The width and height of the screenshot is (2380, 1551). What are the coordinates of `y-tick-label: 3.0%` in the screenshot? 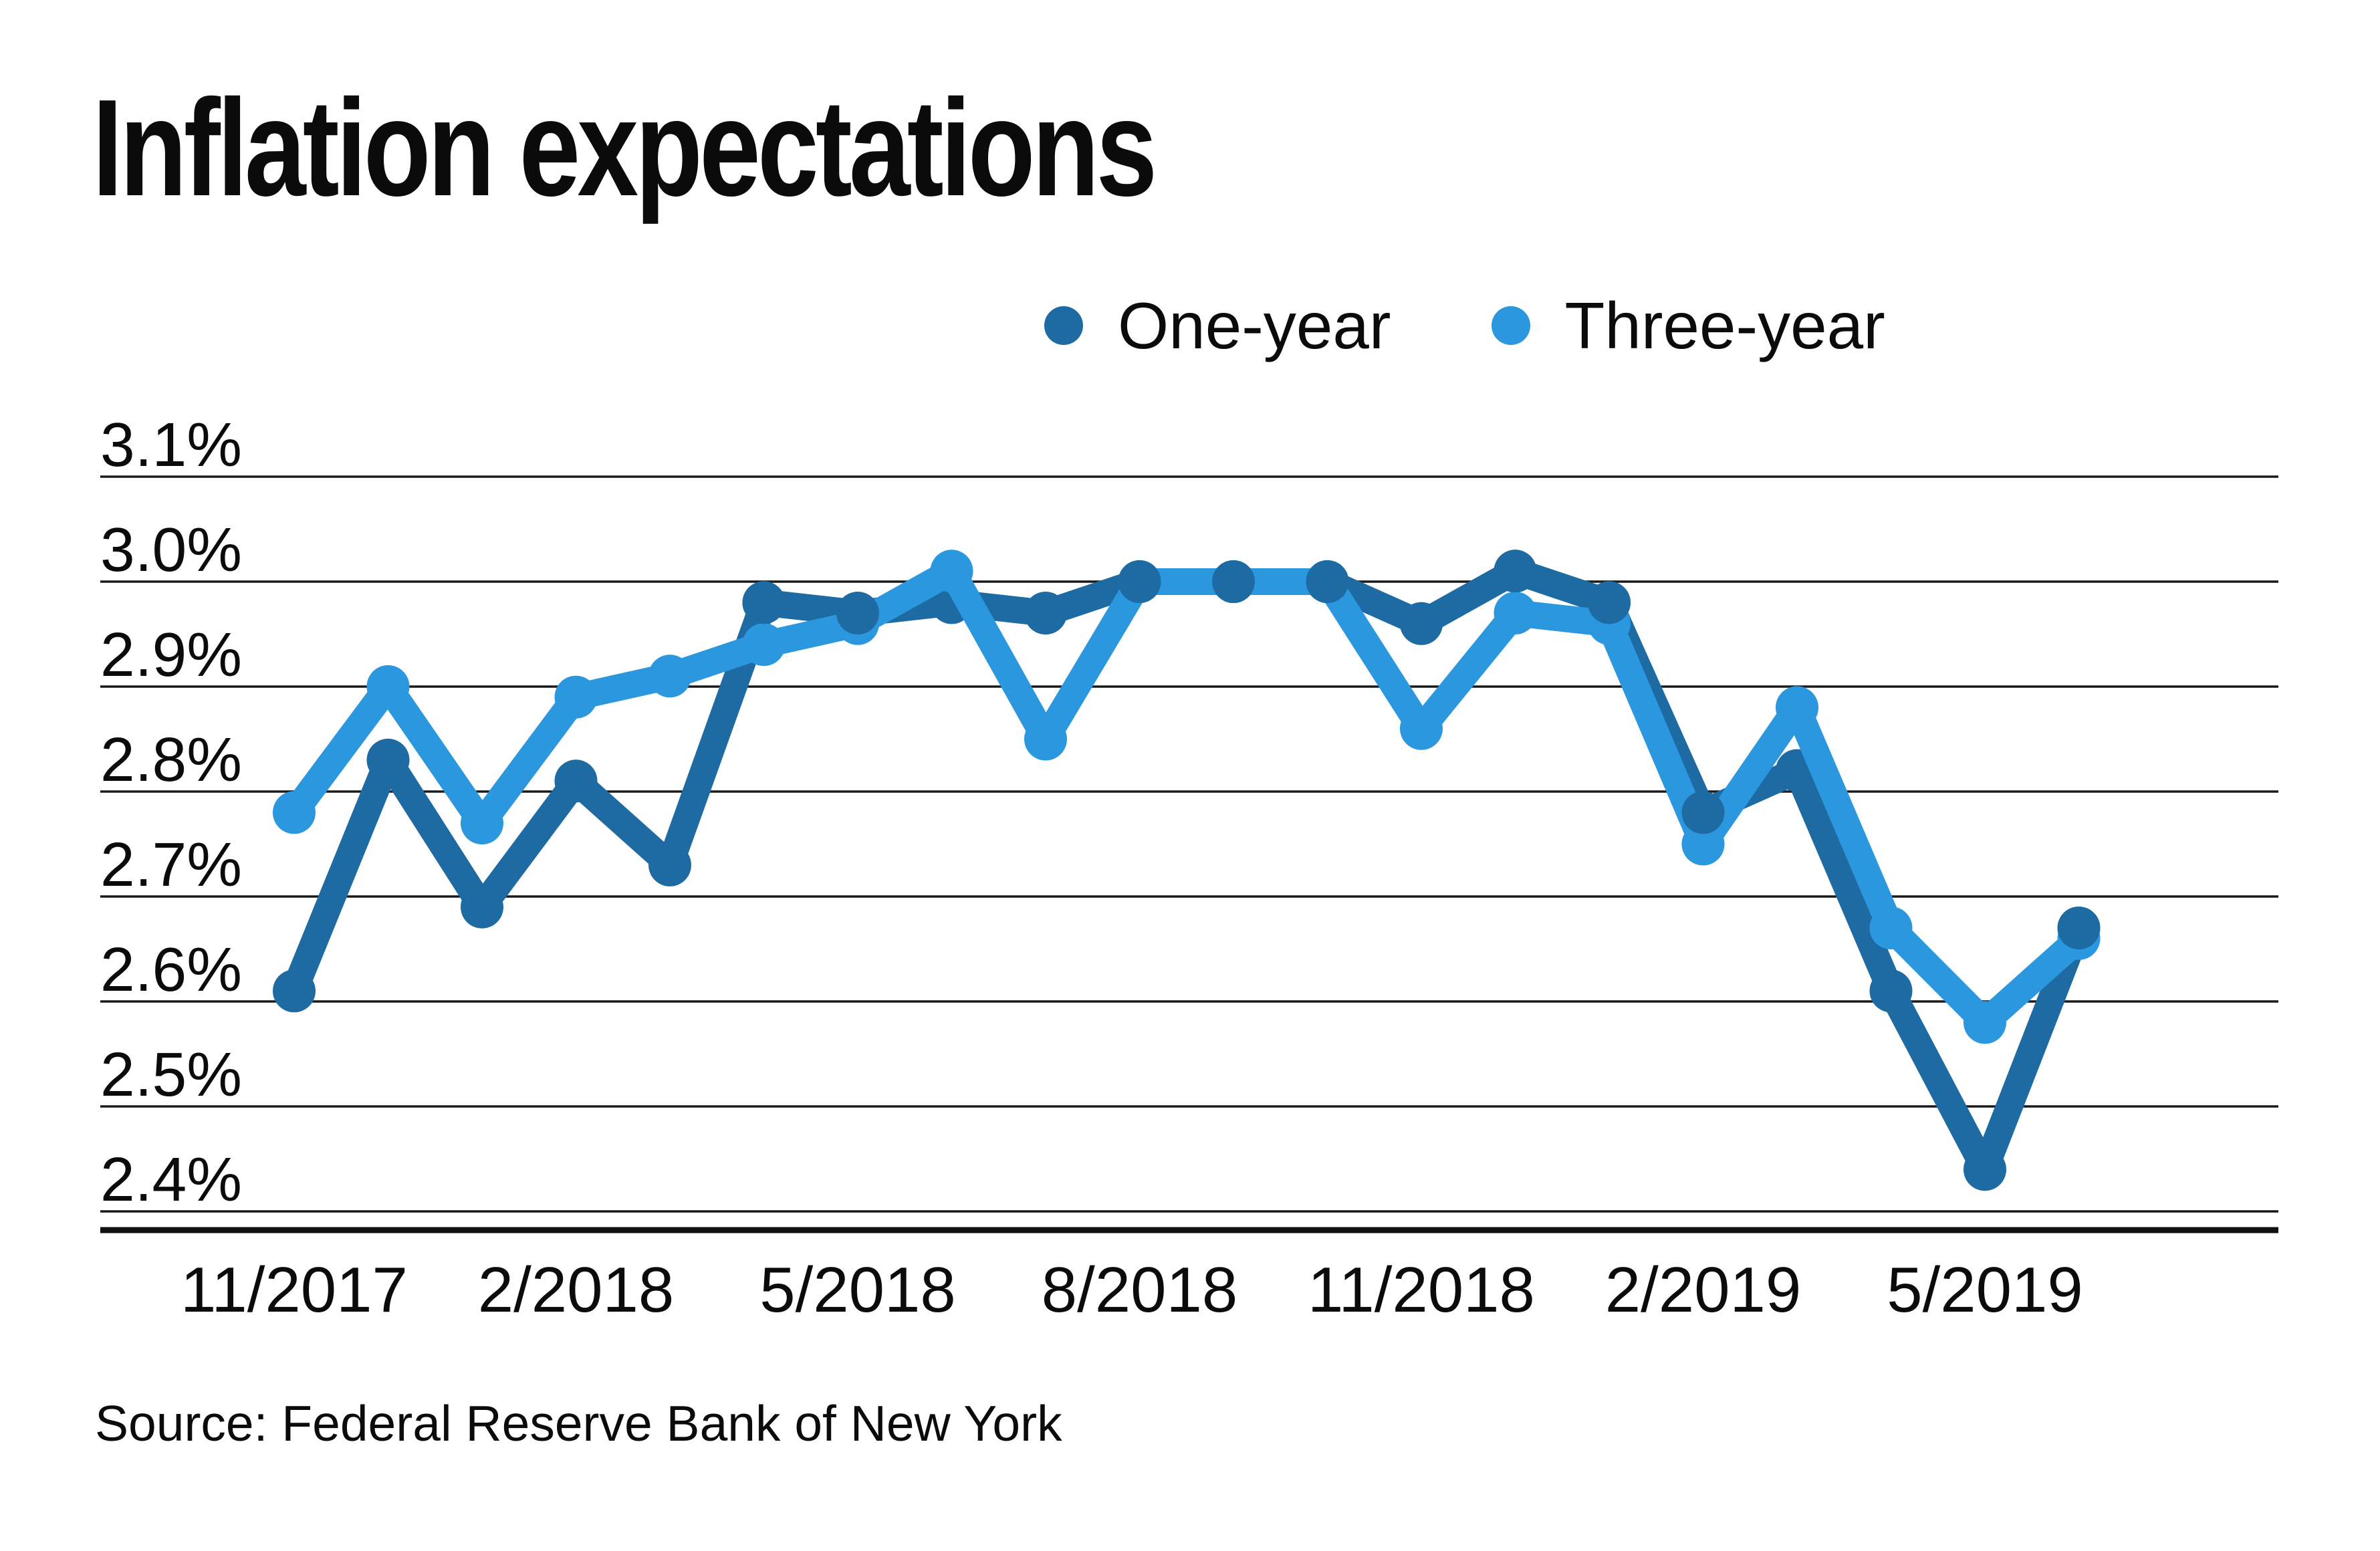 It's located at (171, 549).